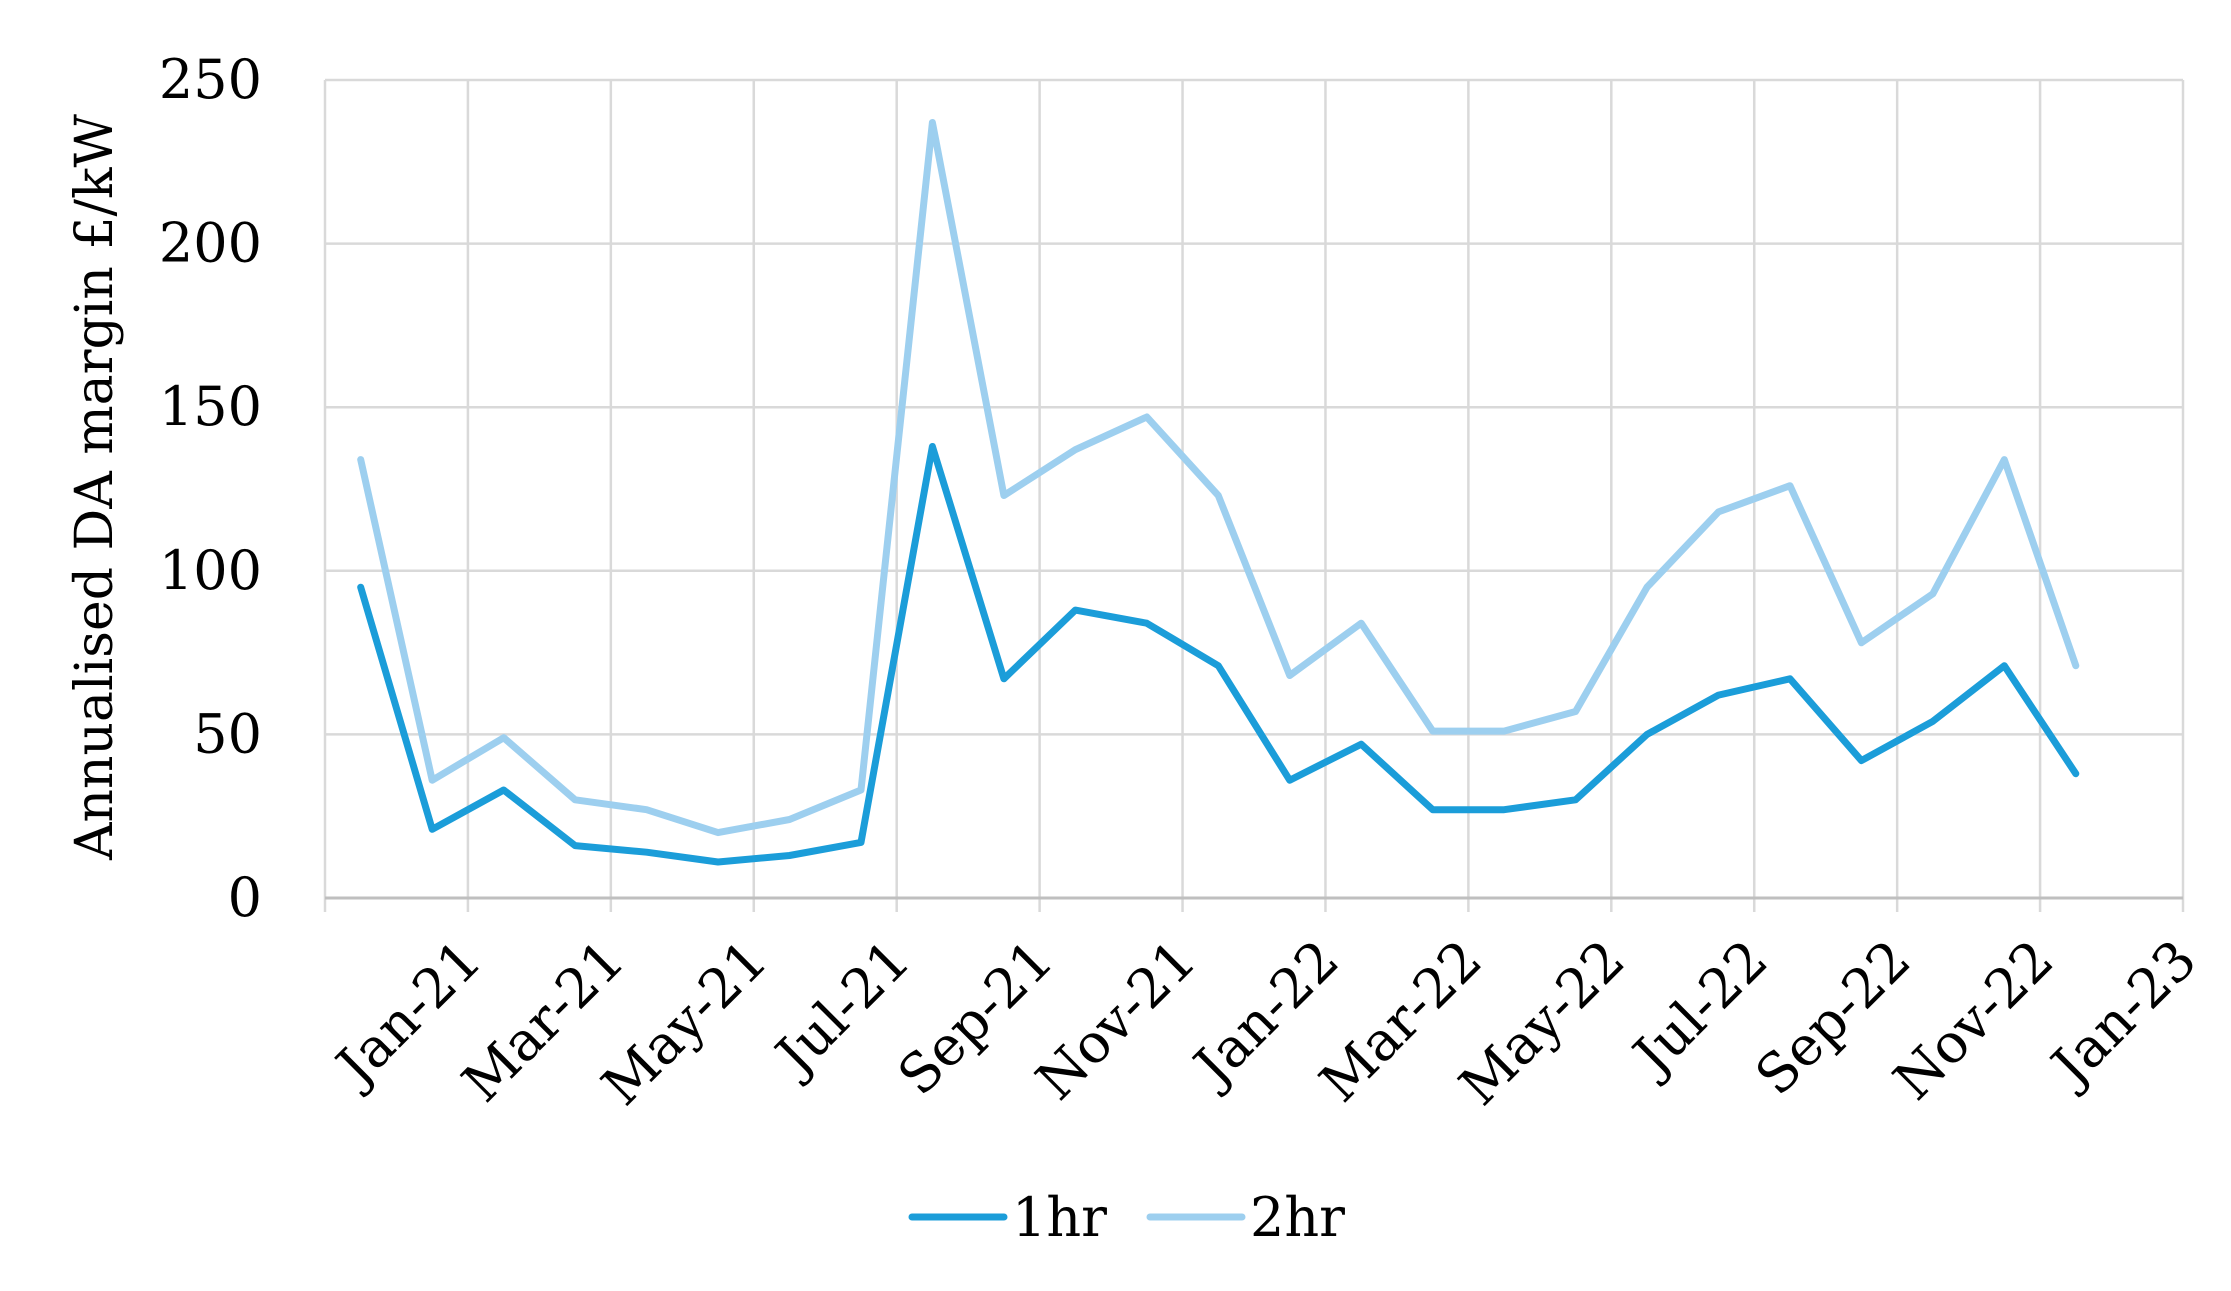 This screenshot has height=1291, width=2231. What do you see at coordinates (1297, 1217) in the screenshot?
I see `legend-label-2hr: 2hr` at bounding box center [1297, 1217].